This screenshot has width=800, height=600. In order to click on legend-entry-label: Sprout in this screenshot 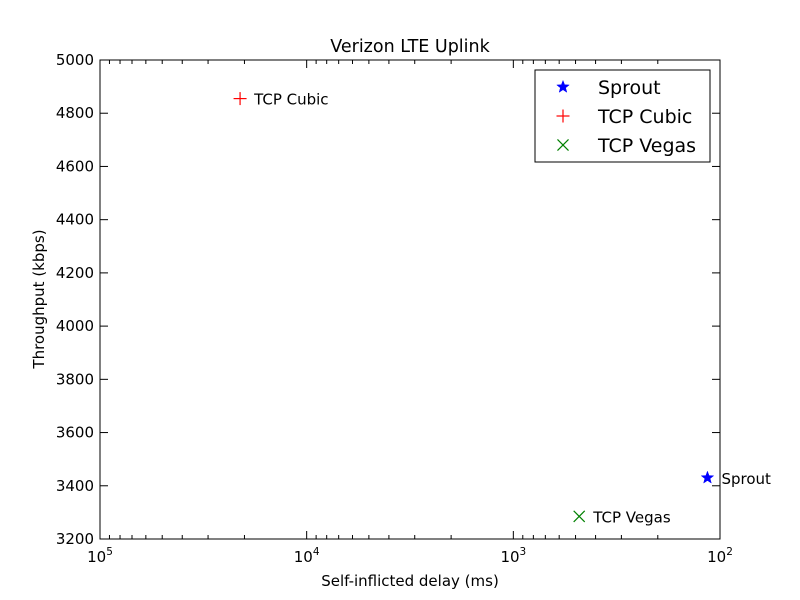, I will do `click(629, 88)`.